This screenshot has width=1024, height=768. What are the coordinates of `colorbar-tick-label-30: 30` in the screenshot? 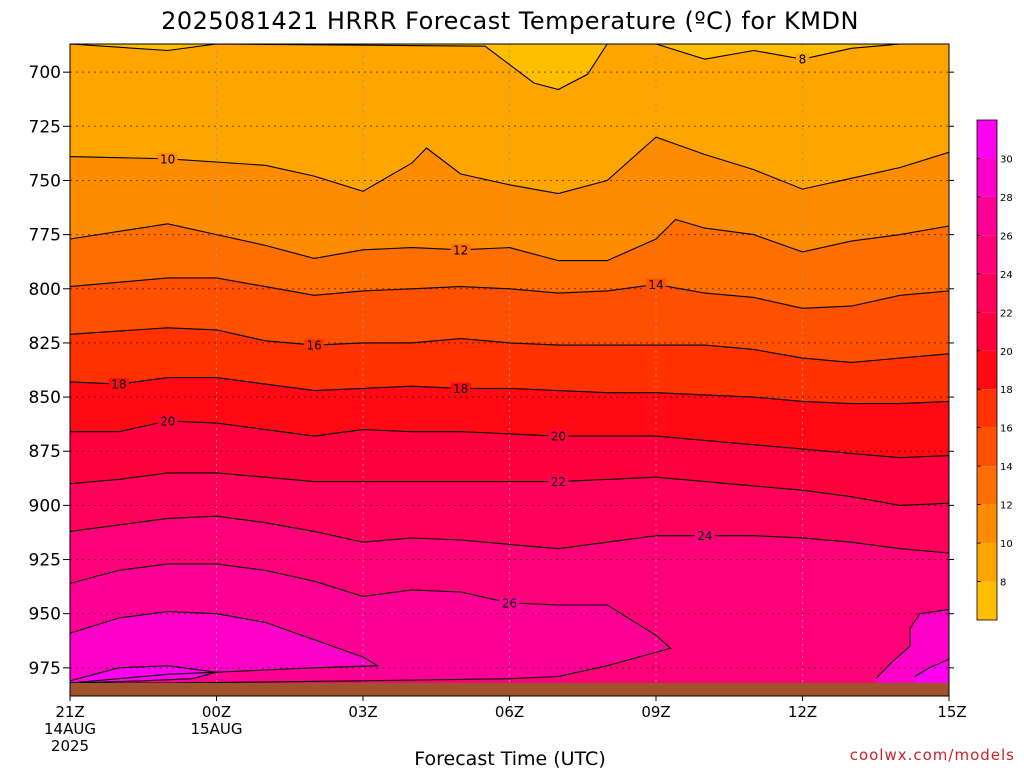 It's located at (1006, 159).